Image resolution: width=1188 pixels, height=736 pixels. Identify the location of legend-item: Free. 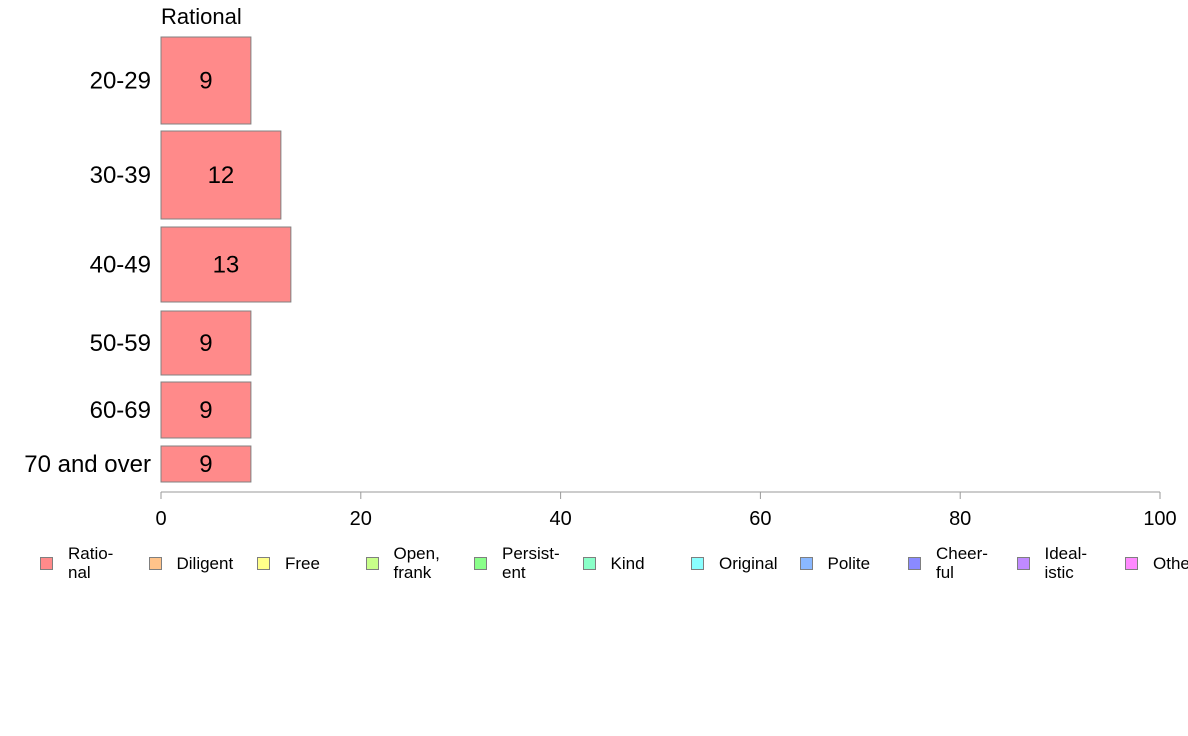
(288, 563).